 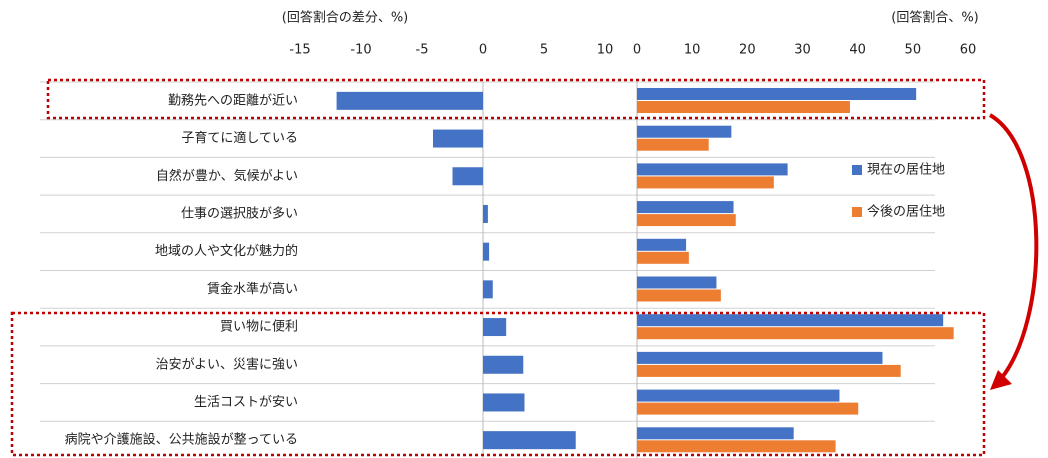 I want to click on x-tick-label: -10, so click(x=360, y=50).